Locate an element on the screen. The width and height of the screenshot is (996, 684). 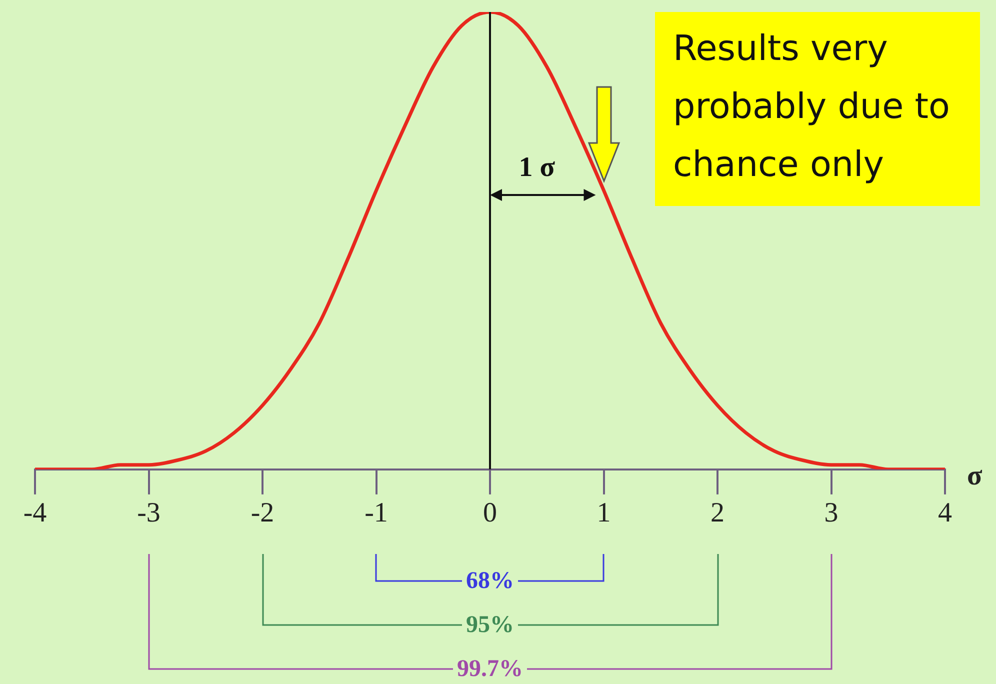
annotation: 1 σ is located at coordinates (537, 168).